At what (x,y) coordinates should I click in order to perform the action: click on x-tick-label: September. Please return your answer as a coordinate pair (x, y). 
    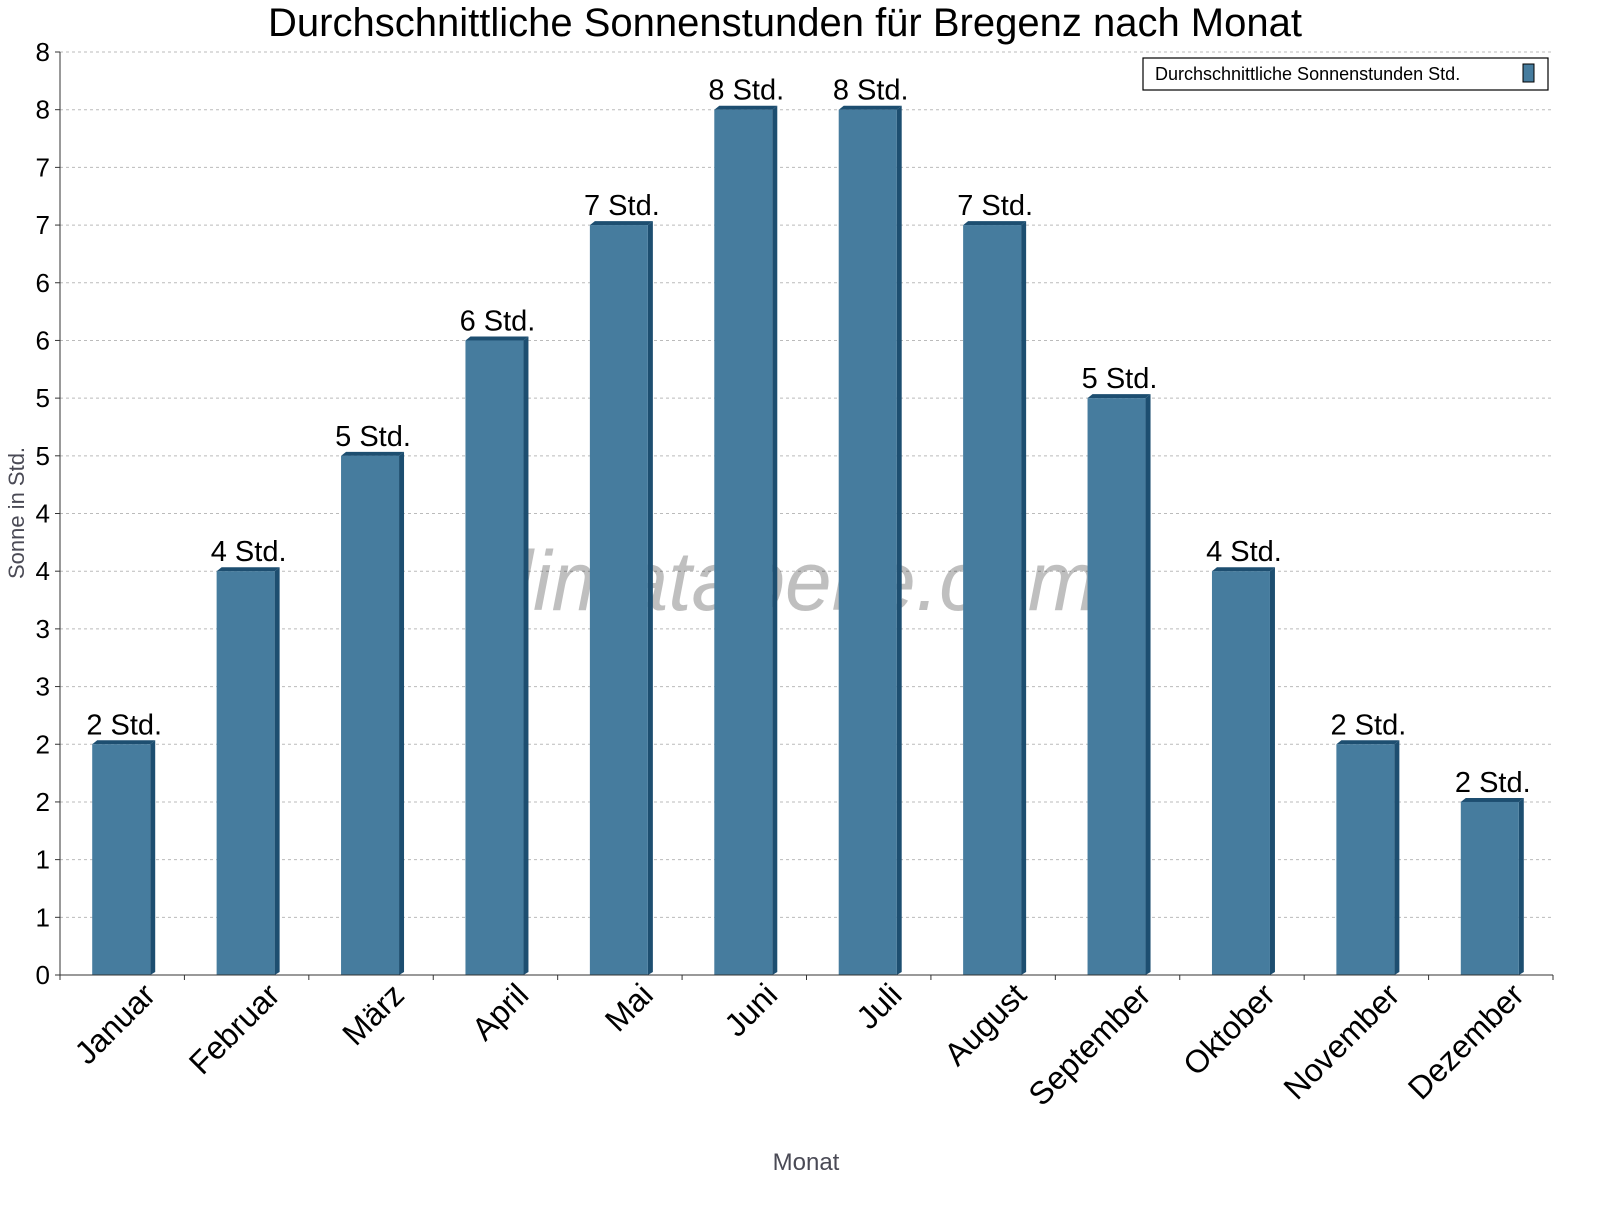
    Looking at the image, I should click on (1089, 1044).